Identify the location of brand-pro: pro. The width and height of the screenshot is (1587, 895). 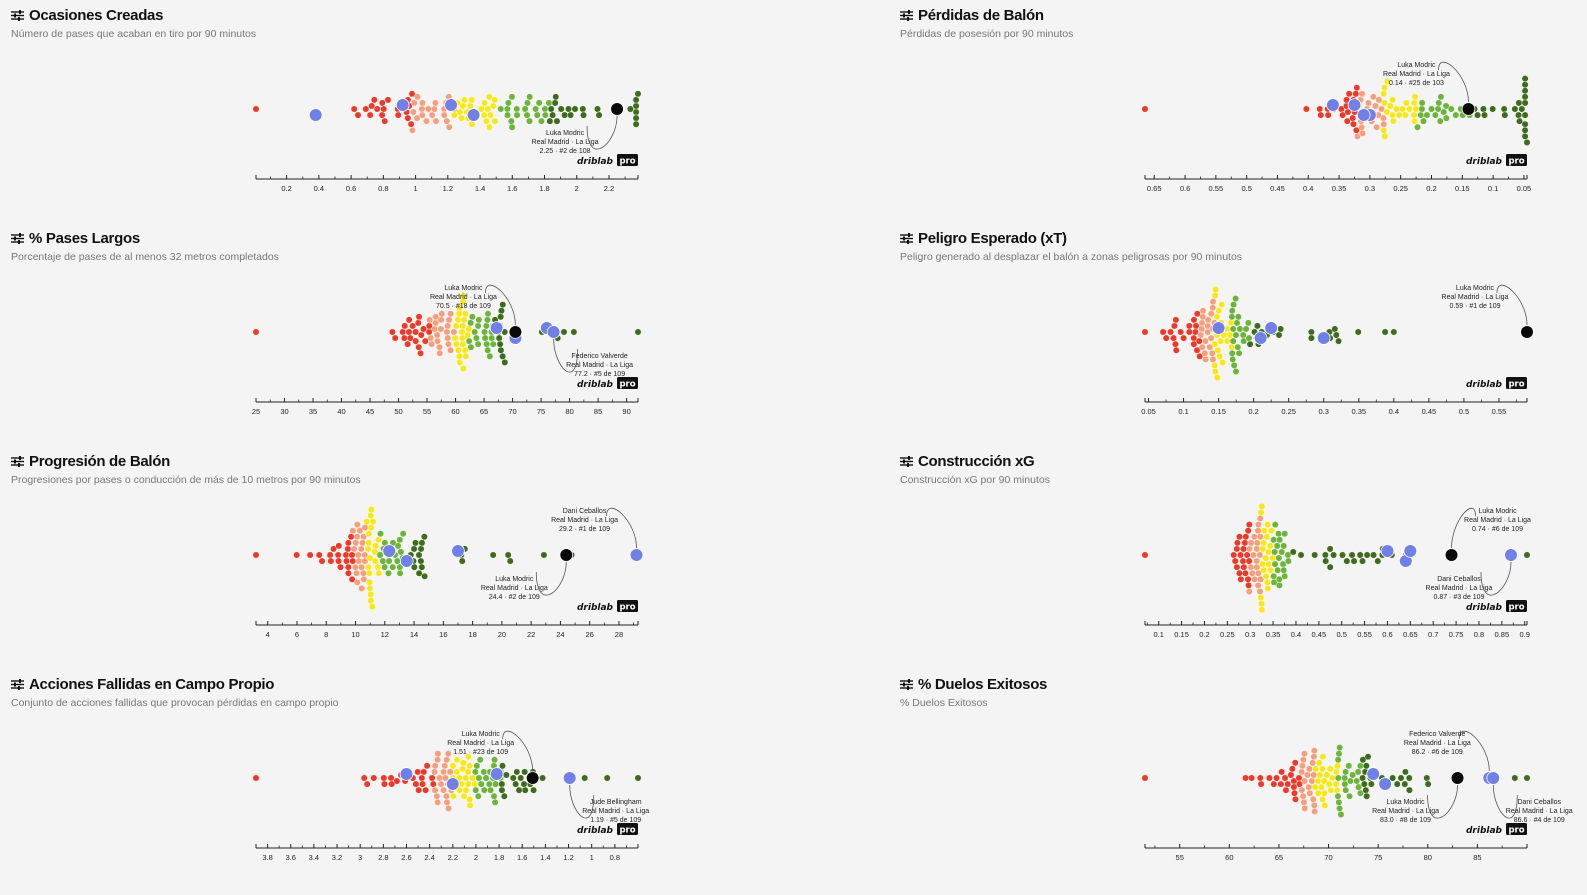
(1516, 162).